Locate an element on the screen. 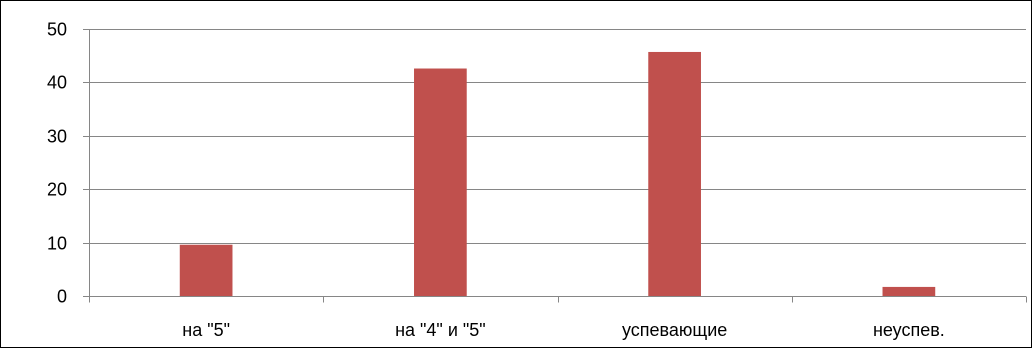 Image resolution: width=1032 pixels, height=348 pixels. y-tick-label-0: 0 is located at coordinates (62, 297).